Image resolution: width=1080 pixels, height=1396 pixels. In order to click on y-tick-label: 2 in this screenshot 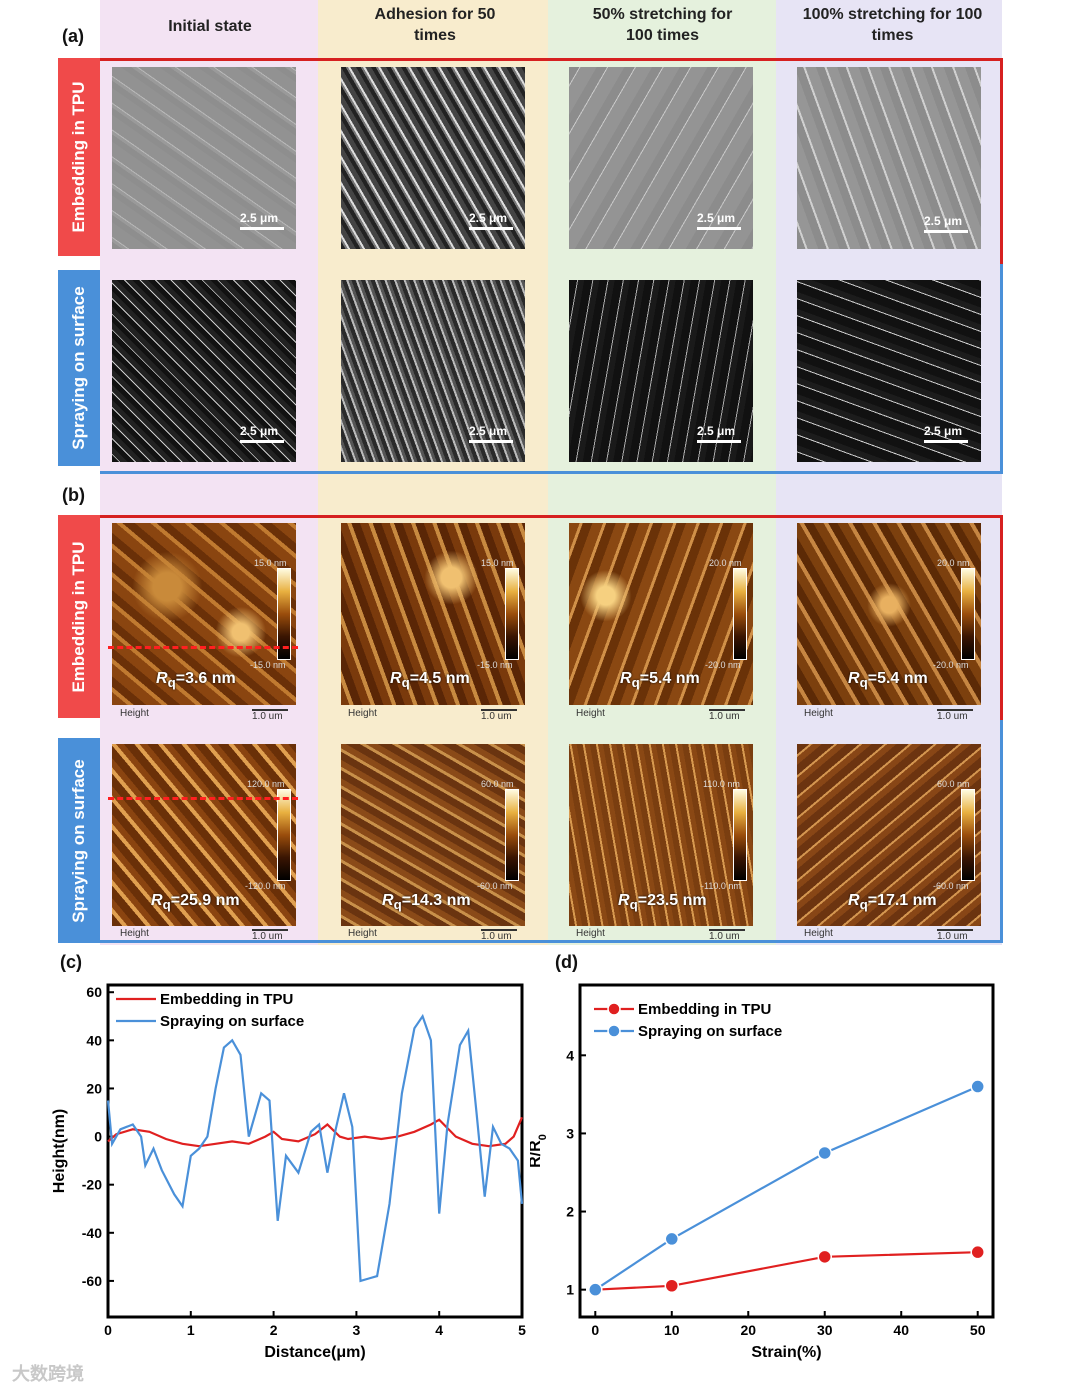, I will do `click(570, 1212)`.